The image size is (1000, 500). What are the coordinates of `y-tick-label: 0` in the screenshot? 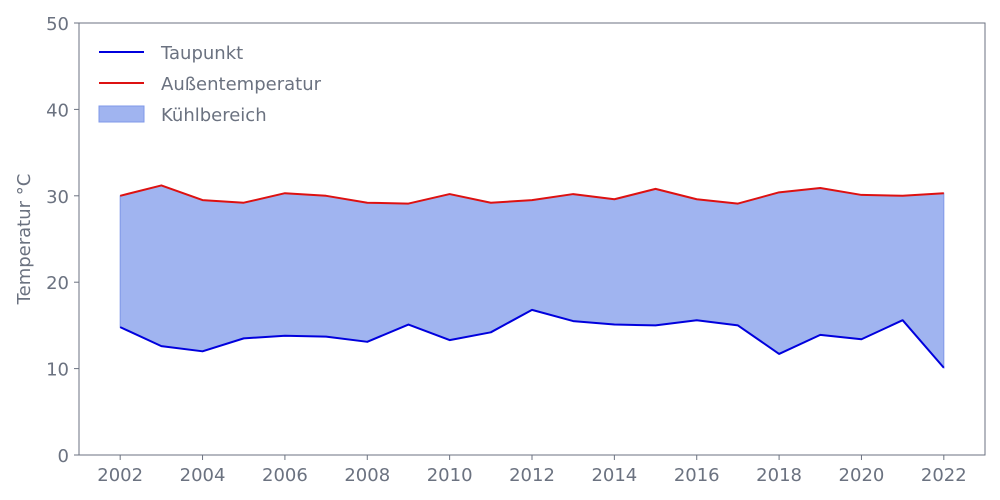 It's located at (63, 456).